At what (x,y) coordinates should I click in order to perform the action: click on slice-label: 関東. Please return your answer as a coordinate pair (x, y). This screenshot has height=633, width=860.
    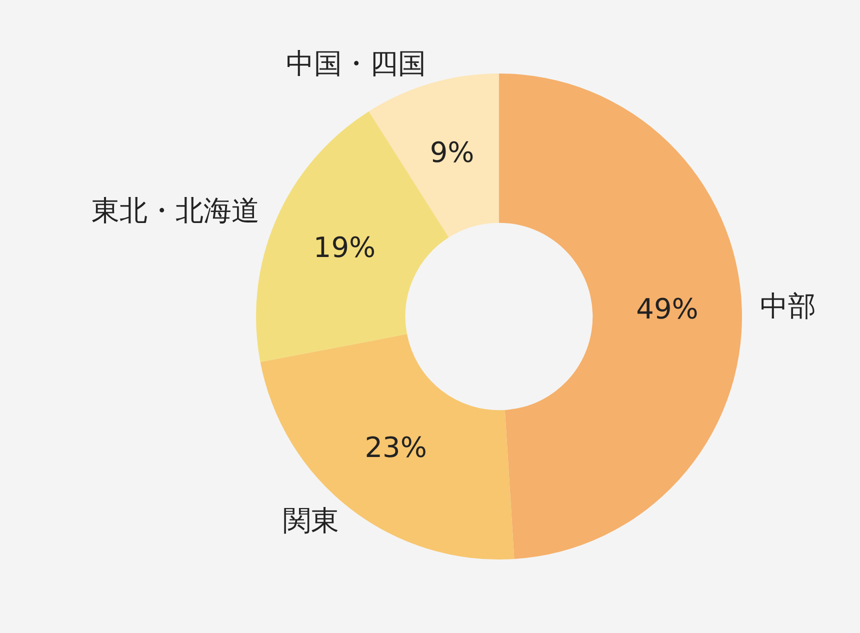
    Looking at the image, I should click on (311, 521).